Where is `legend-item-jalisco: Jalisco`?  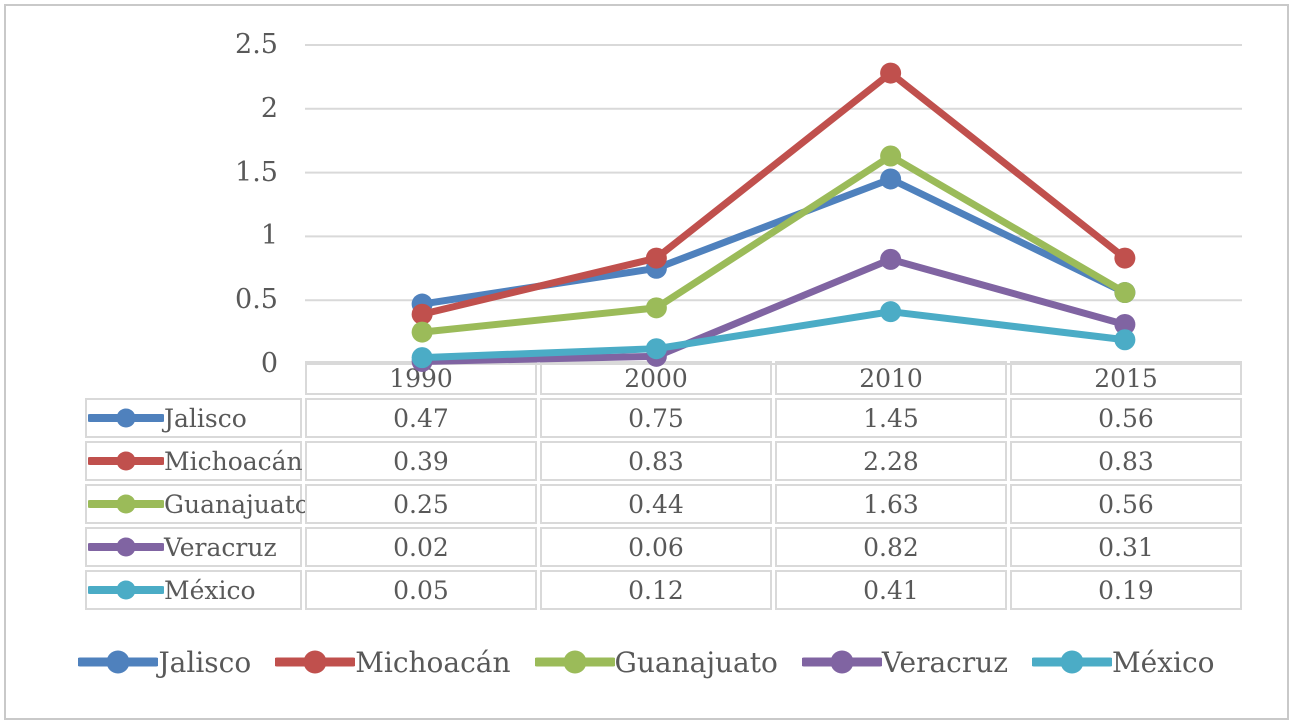
legend-item-jalisco: Jalisco is located at coordinates (164, 662).